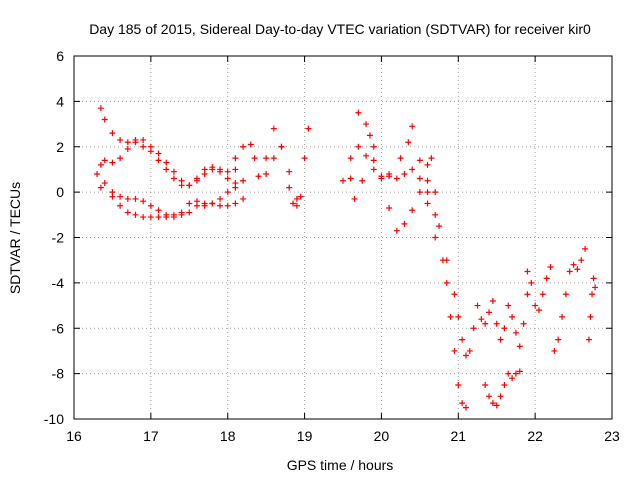 Image resolution: width=640 pixels, height=480 pixels. What do you see at coordinates (340, 465) in the screenshot?
I see `x-axis-label: GPS time / hours` at bounding box center [340, 465].